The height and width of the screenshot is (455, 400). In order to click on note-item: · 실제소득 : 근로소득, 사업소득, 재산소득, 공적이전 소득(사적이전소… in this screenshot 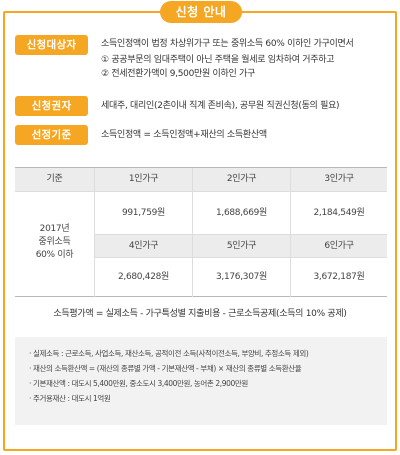, I will do `click(169, 353)`.